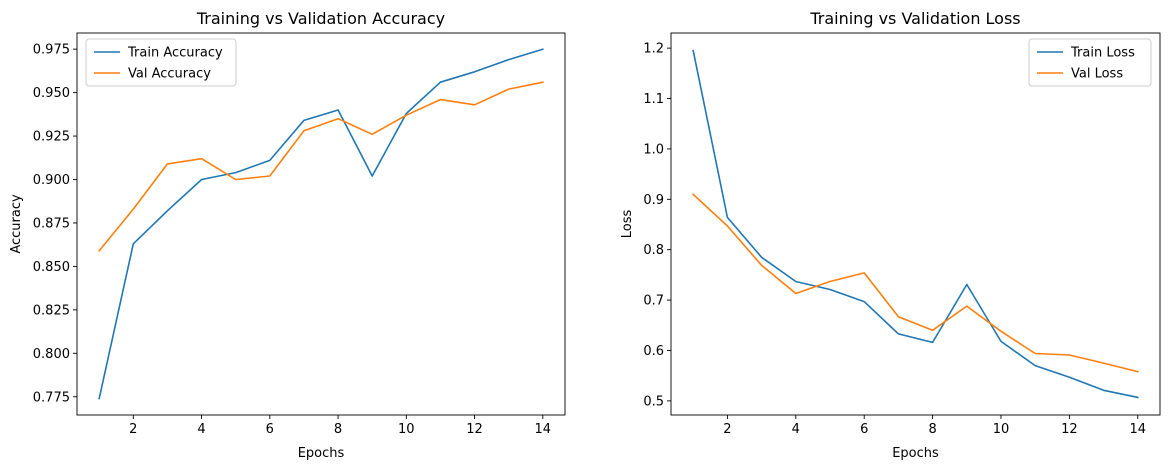  Describe the element at coordinates (627, 224) in the screenshot. I see `y-axis-label: Loss` at that location.